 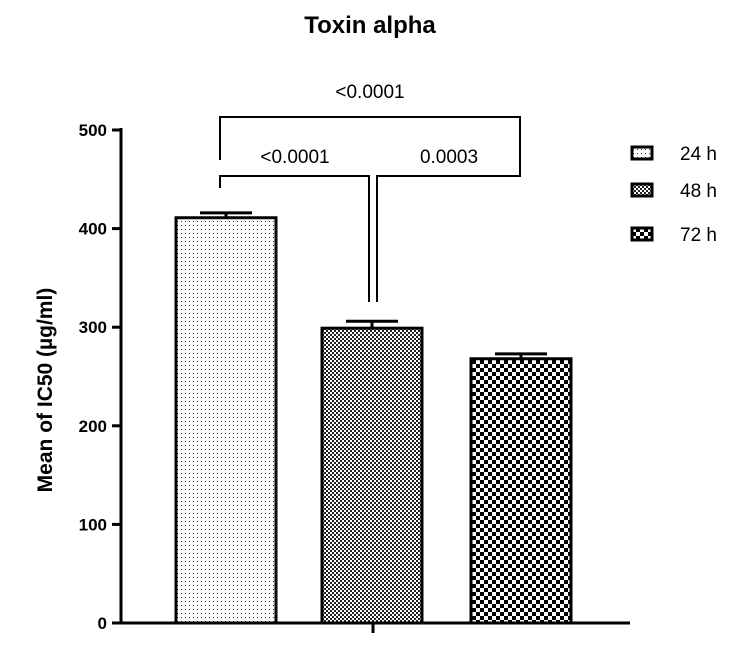 What do you see at coordinates (698, 191) in the screenshot?
I see `legend-label: 48 h` at bounding box center [698, 191].